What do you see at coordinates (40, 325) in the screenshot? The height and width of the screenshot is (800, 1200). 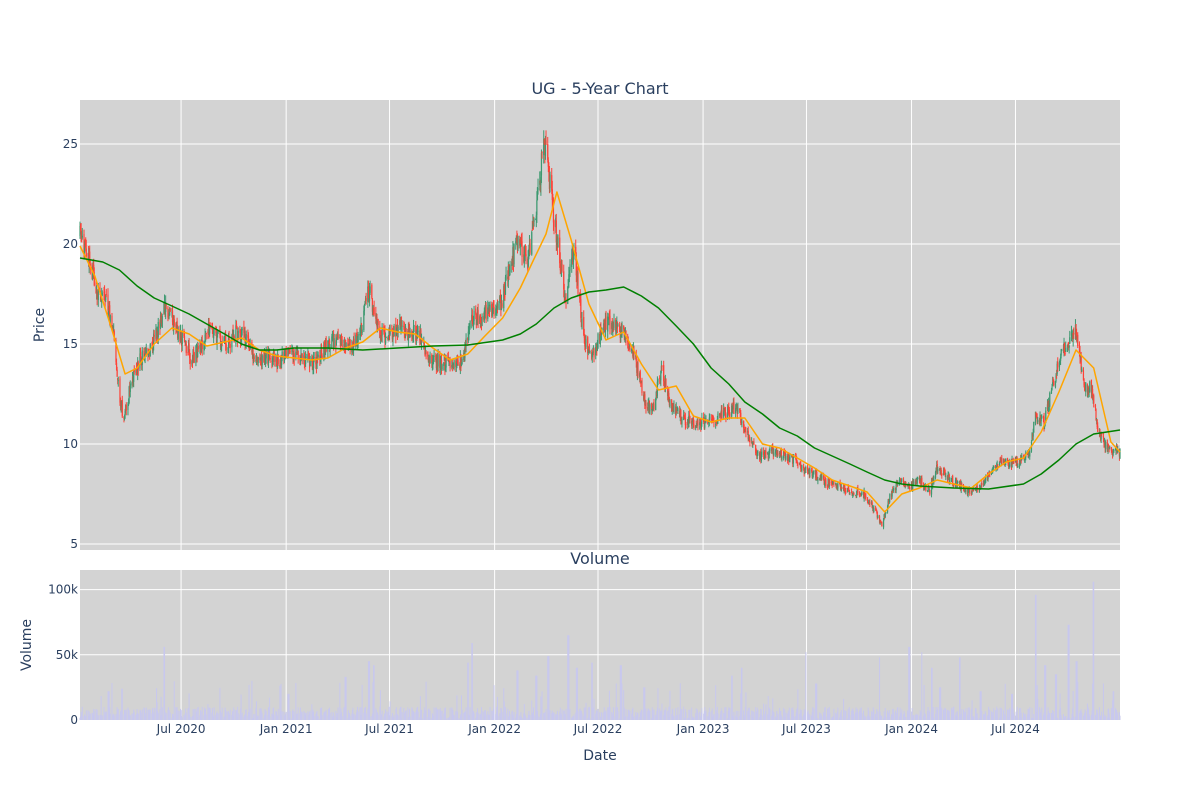 I see `price-y-axis-title: Price` at bounding box center [40, 325].